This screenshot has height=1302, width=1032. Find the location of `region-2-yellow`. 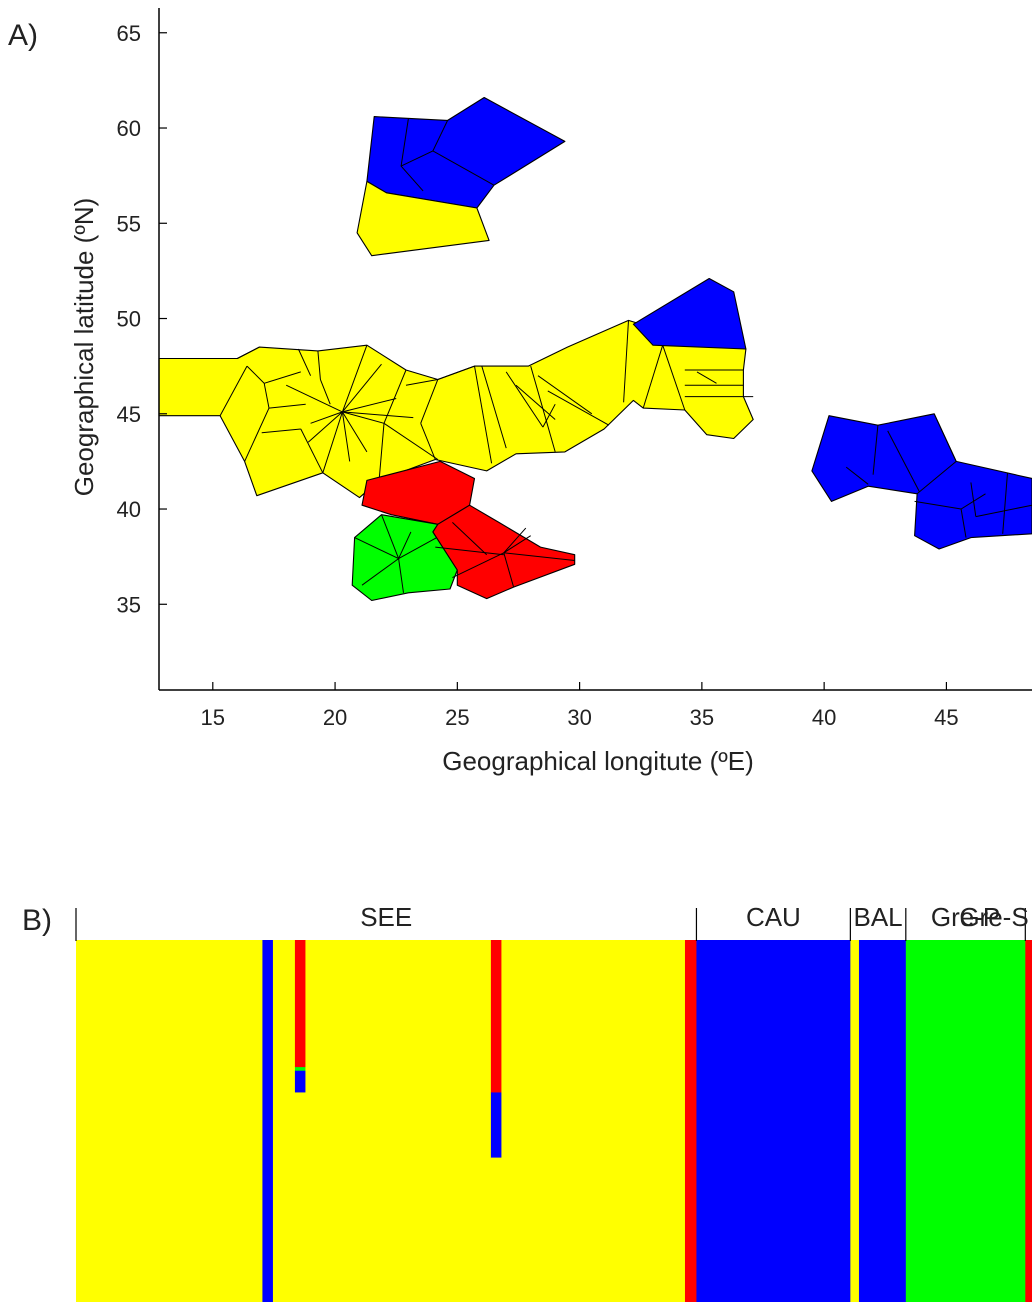

region-2-yellow is located at coordinates (456, 409).